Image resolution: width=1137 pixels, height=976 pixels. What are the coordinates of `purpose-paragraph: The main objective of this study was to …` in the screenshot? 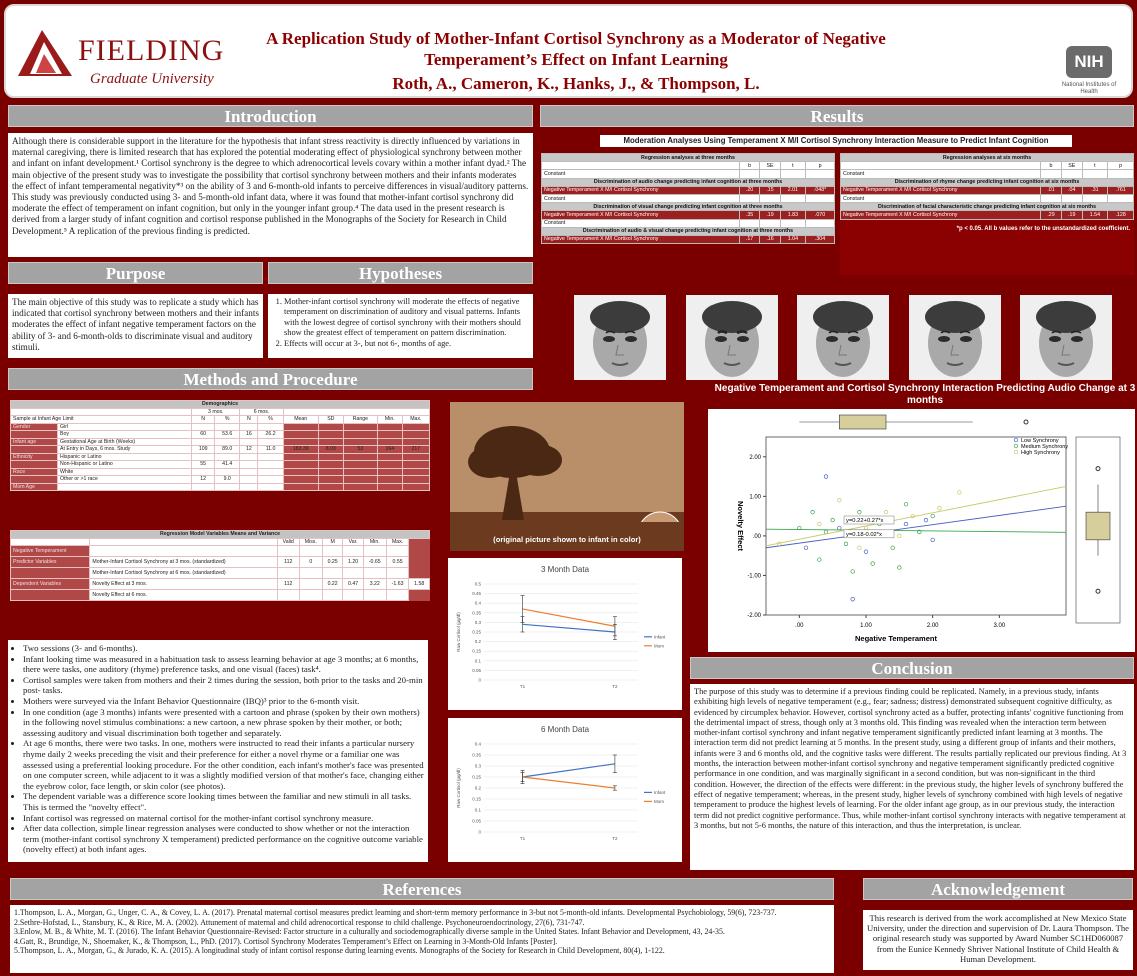 It's located at (135, 324).